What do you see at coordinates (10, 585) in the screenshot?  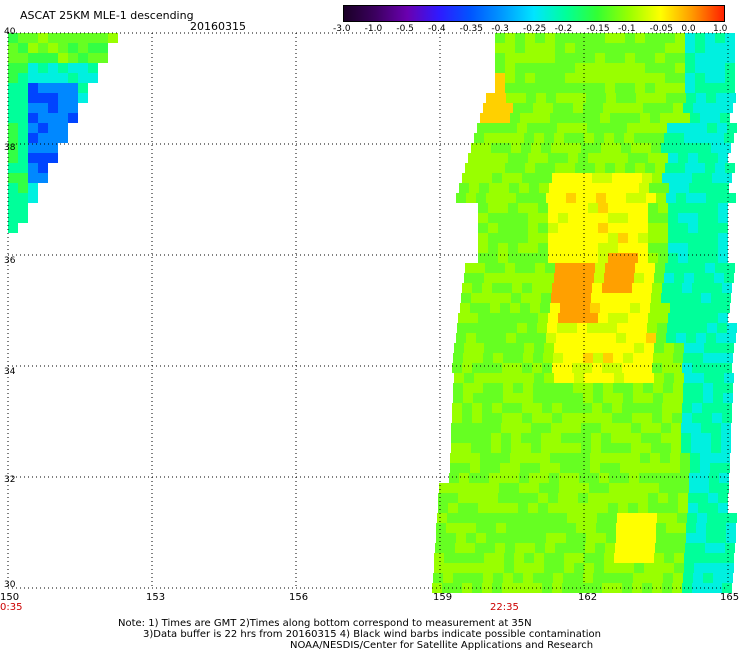 I see `lat-label-30: 30` at bounding box center [10, 585].